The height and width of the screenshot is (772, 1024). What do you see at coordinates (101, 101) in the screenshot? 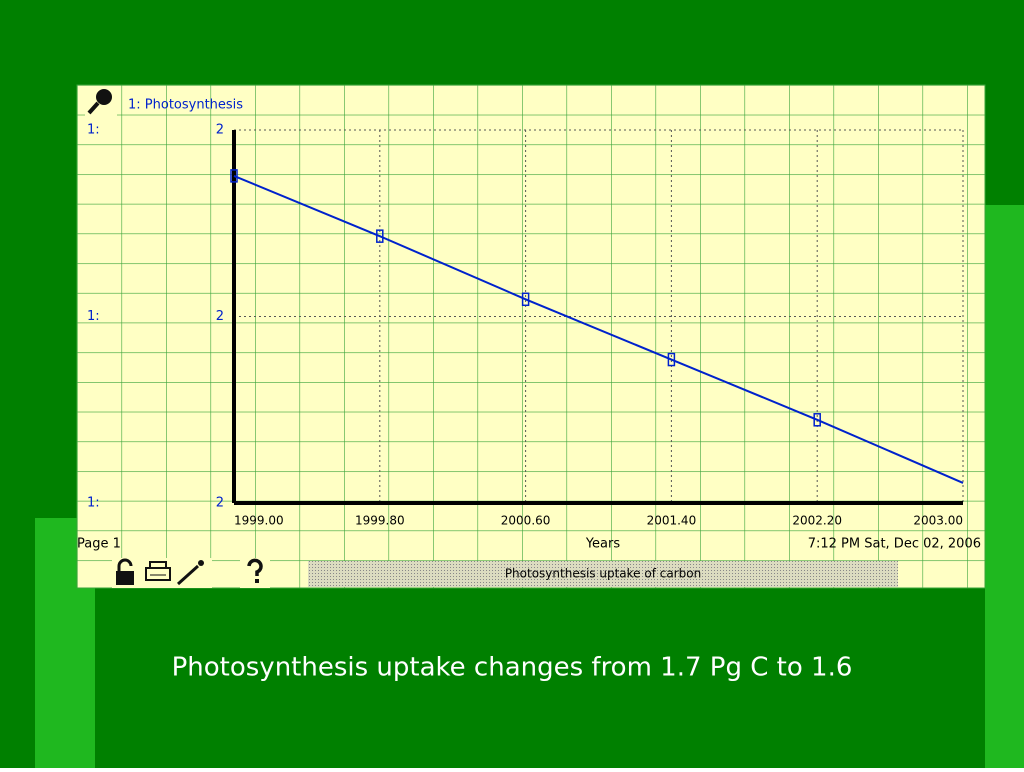
I see `magnifier-icon` at bounding box center [101, 101].